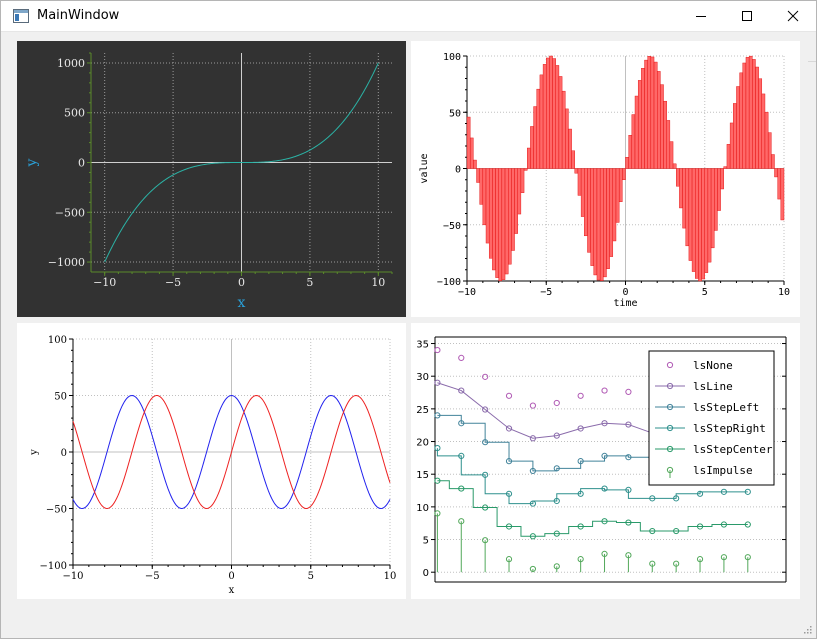 Image resolution: width=817 pixels, height=639 pixels. What do you see at coordinates (21, 16) in the screenshot?
I see `app-icon` at bounding box center [21, 16].